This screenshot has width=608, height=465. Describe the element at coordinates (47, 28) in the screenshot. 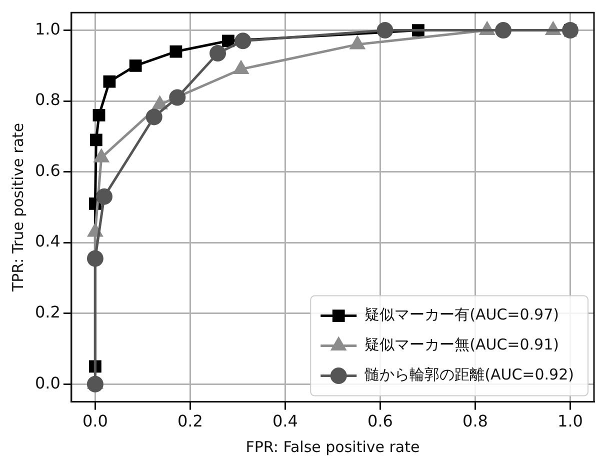

I see `y-tick-label: 1.0` at that location.